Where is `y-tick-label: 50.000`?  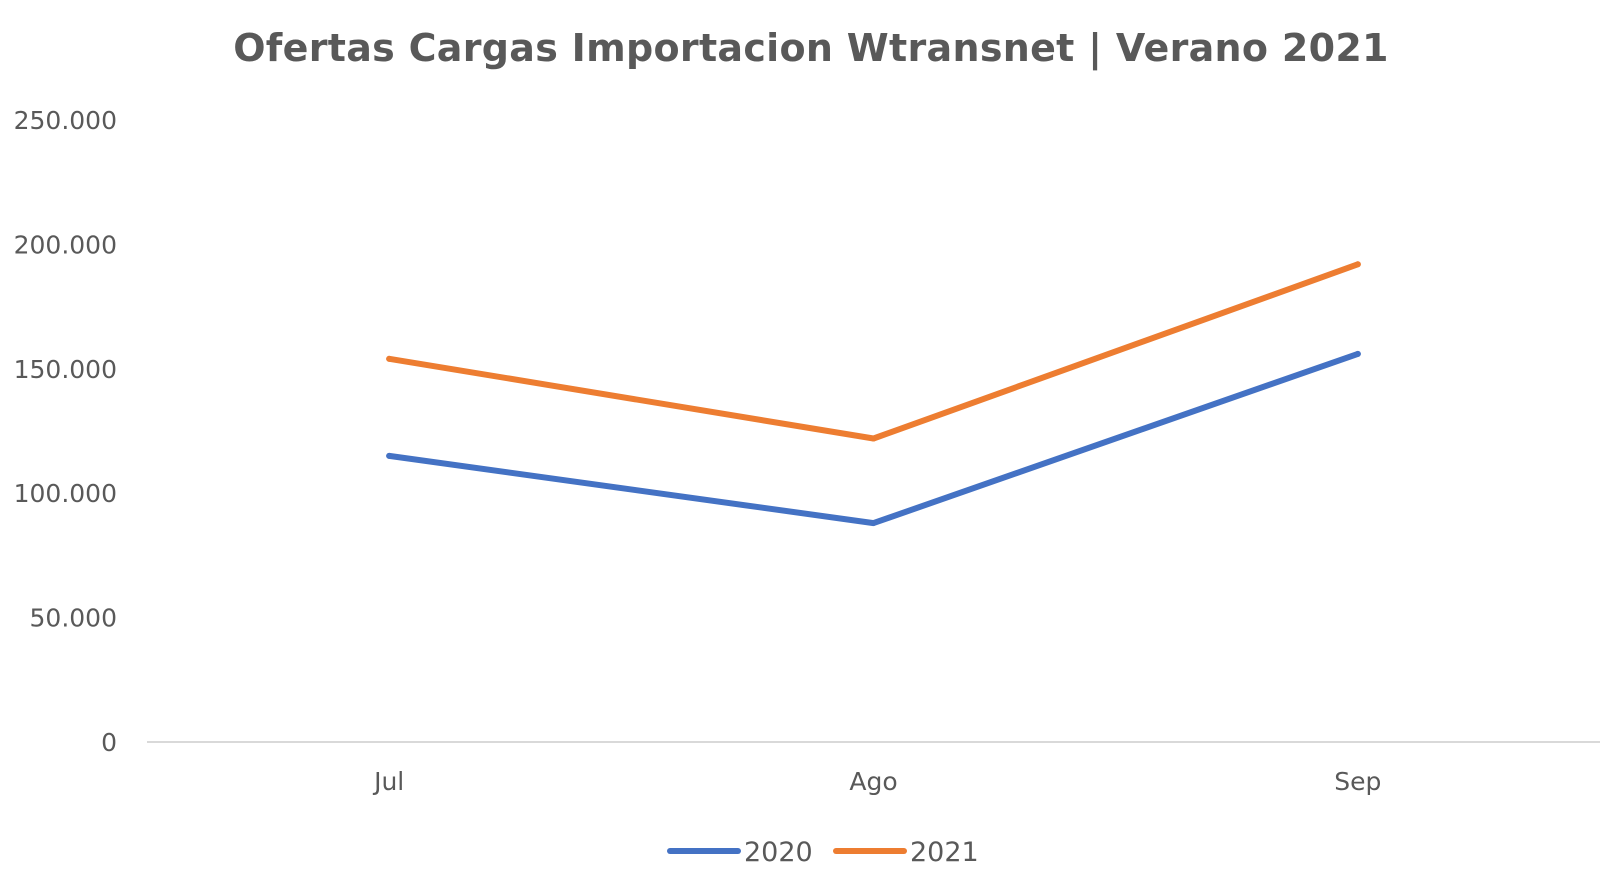 y-tick-label: 50.000 is located at coordinates (73, 618).